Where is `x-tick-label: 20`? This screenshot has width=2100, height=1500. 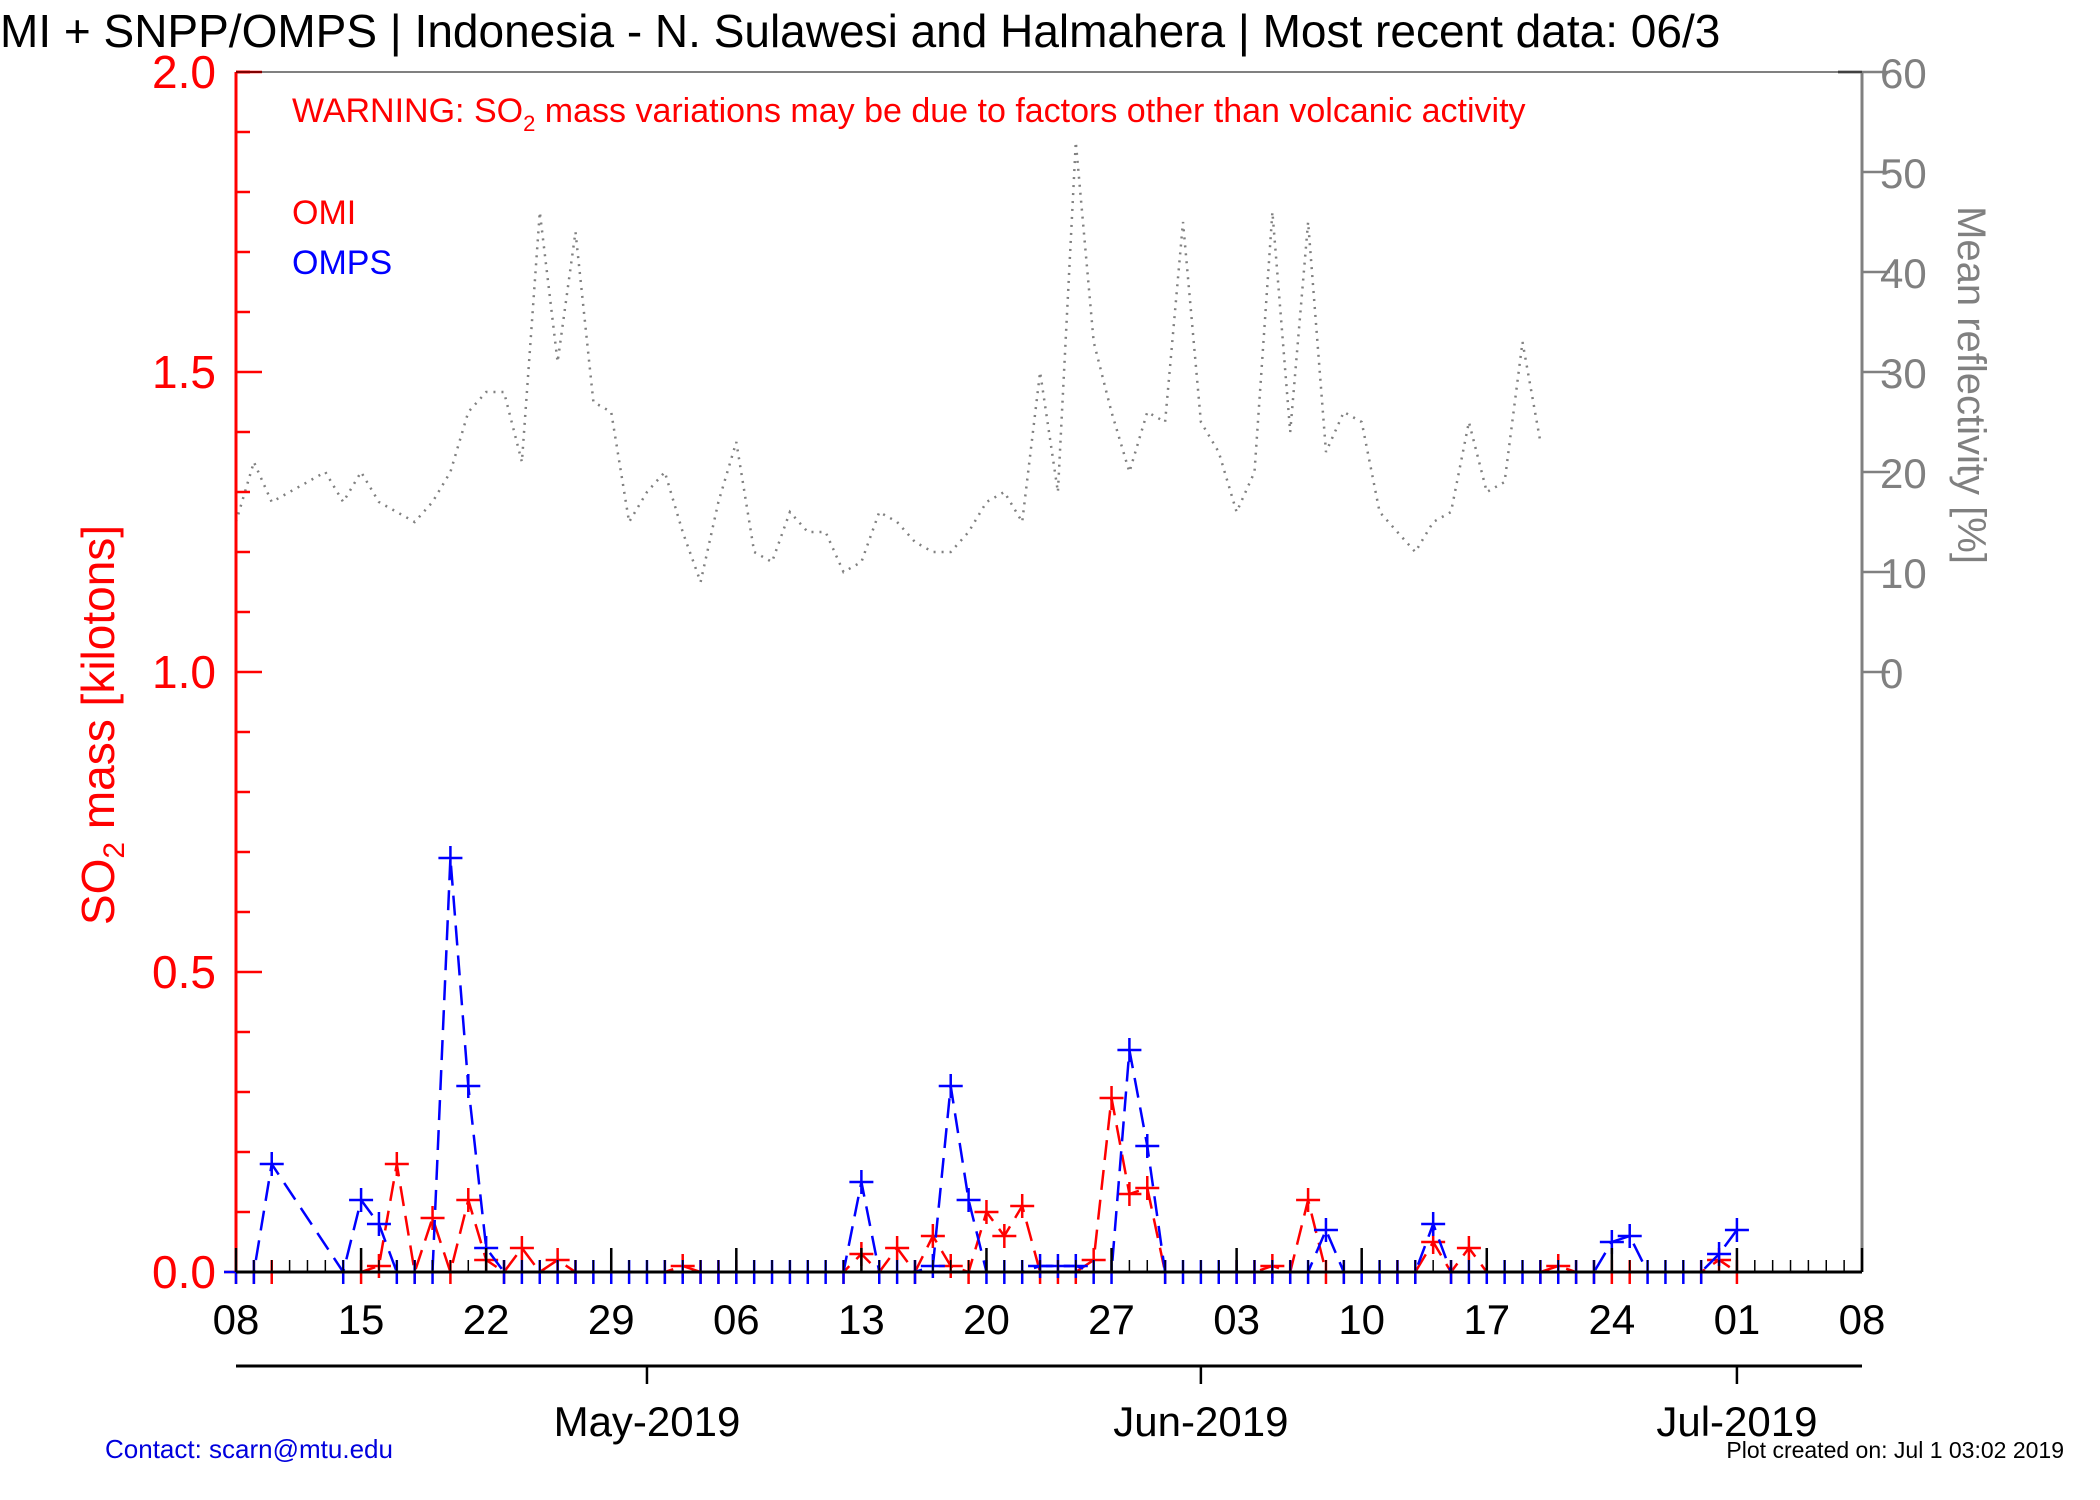 x-tick-label: 20 is located at coordinates (986, 1319).